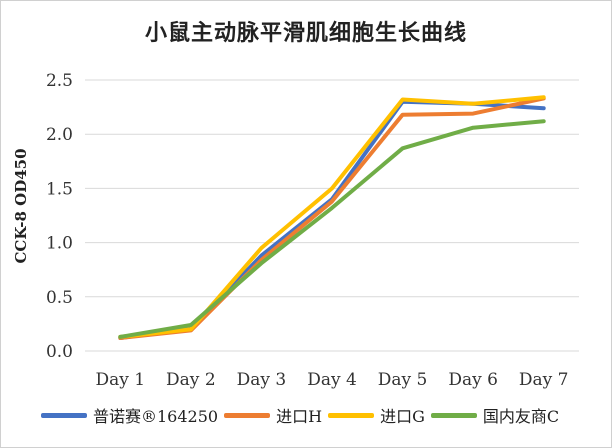 This screenshot has width=612, height=448. What do you see at coordinates (402, 416) in the screenshot?
I see `legend-label: 进口G` at bounding box center [402, 416].